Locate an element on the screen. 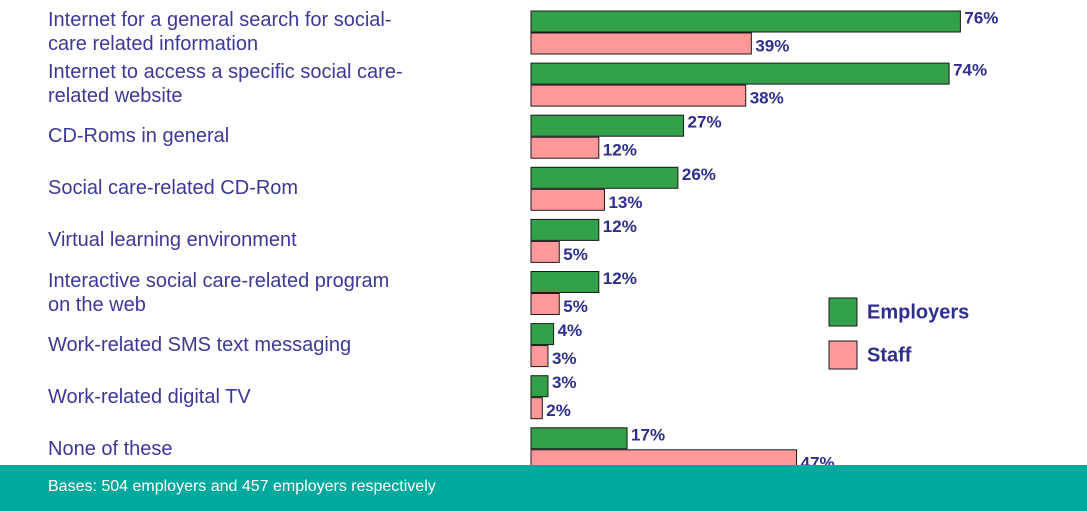 This screenshot has width=1087, height=511. value-label: 38% is located at coordinates (767, 98).